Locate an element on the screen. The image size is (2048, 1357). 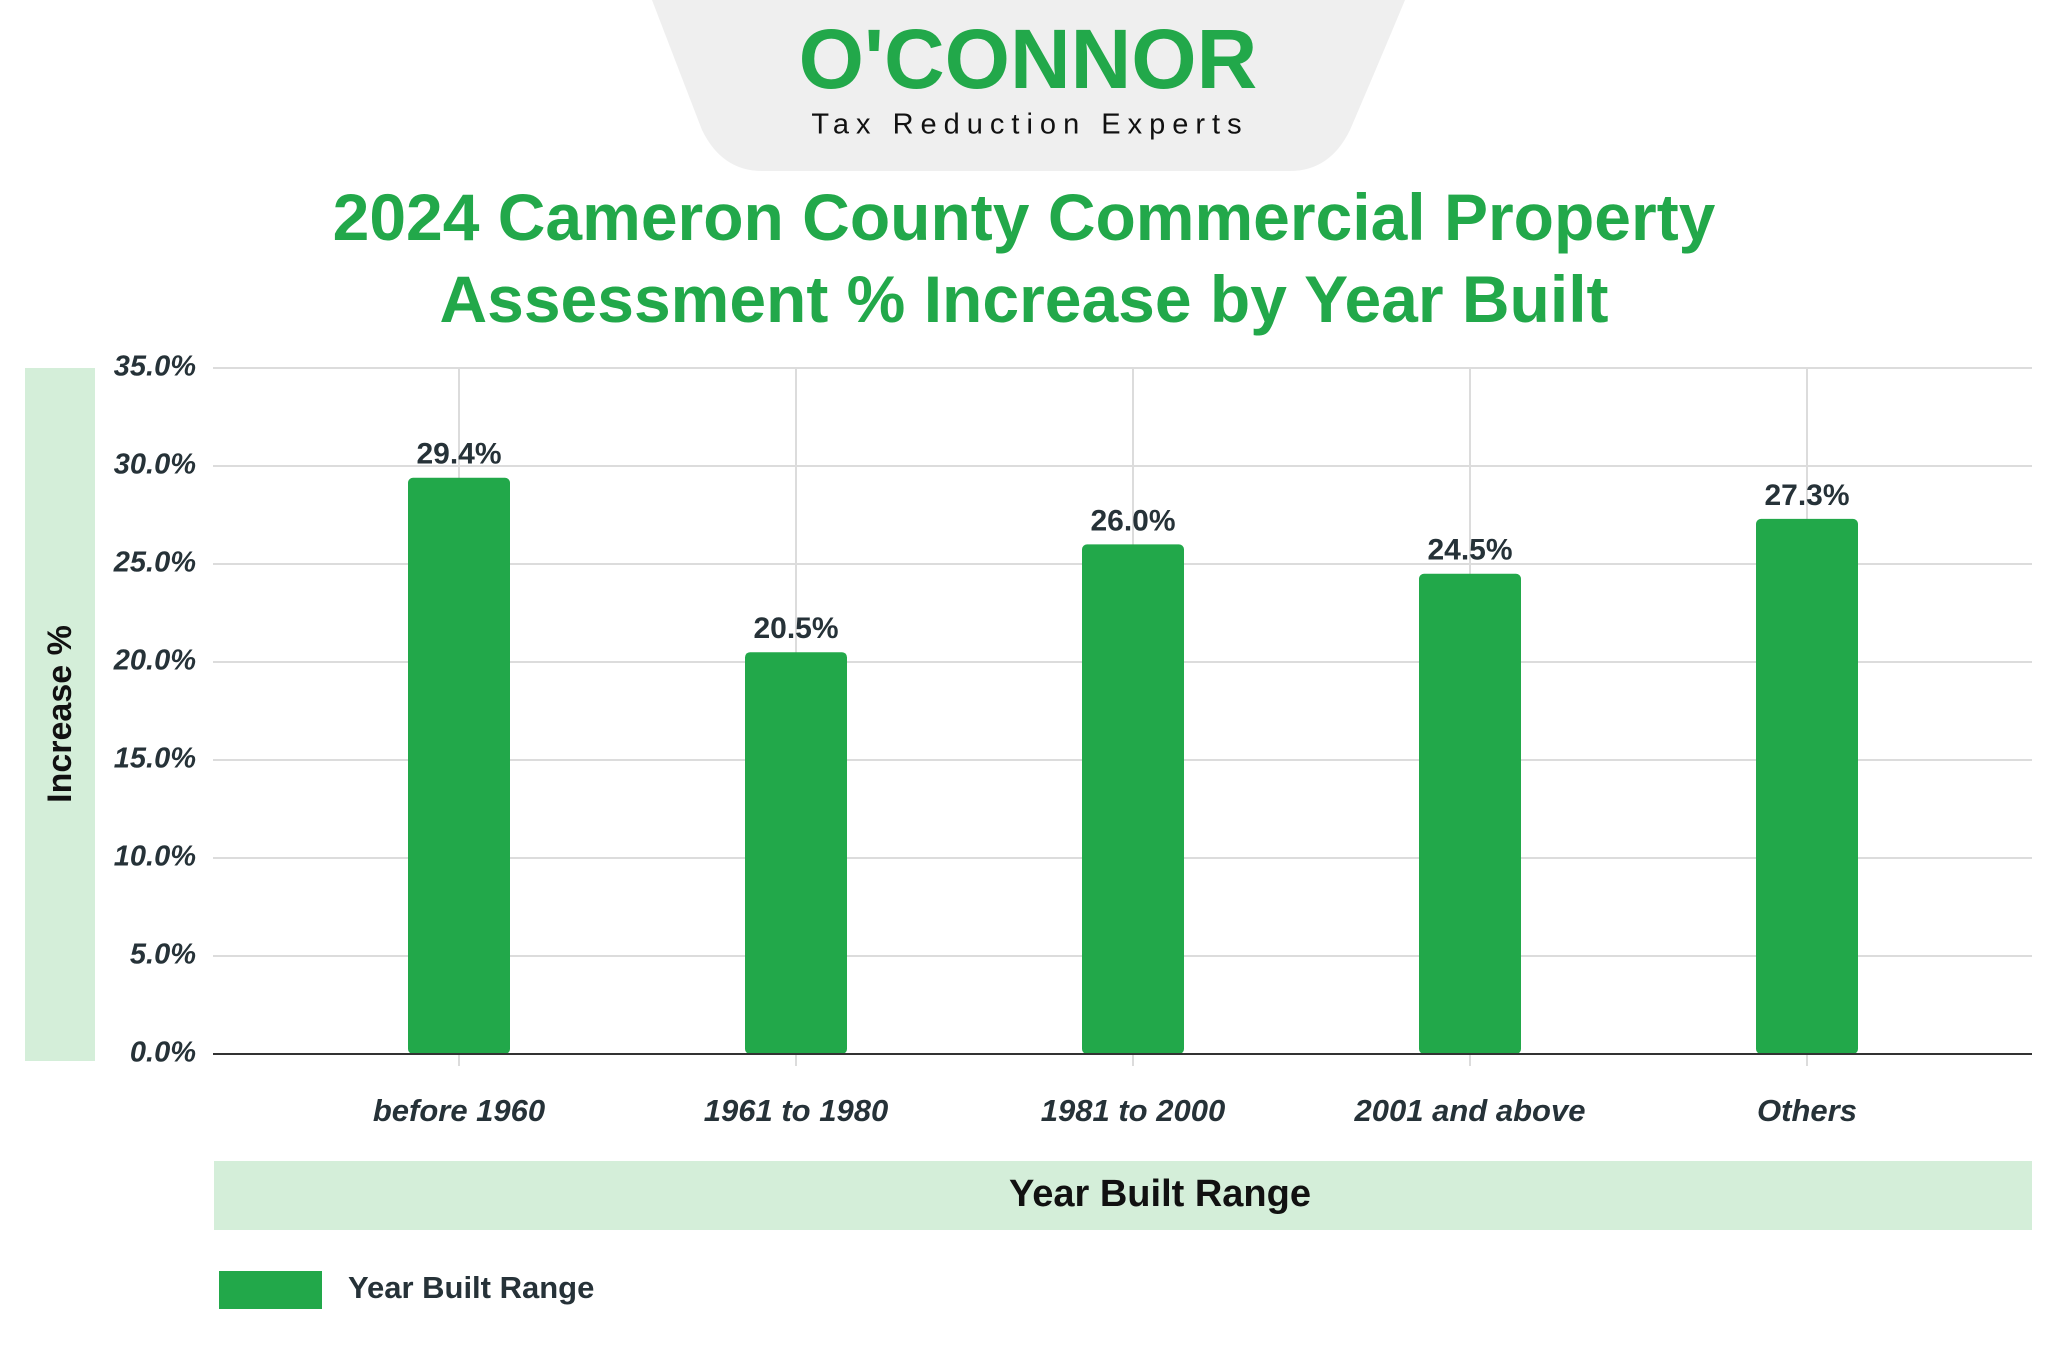
y-tick-label: 5.0% is located at coordinates (163, 955).